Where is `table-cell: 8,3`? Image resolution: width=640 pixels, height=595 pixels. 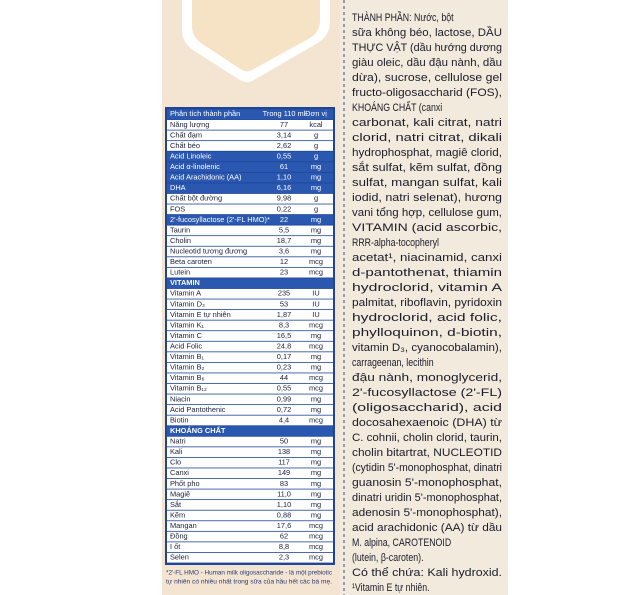
table-cell: 8,3 is located at coordinates (284, 324).